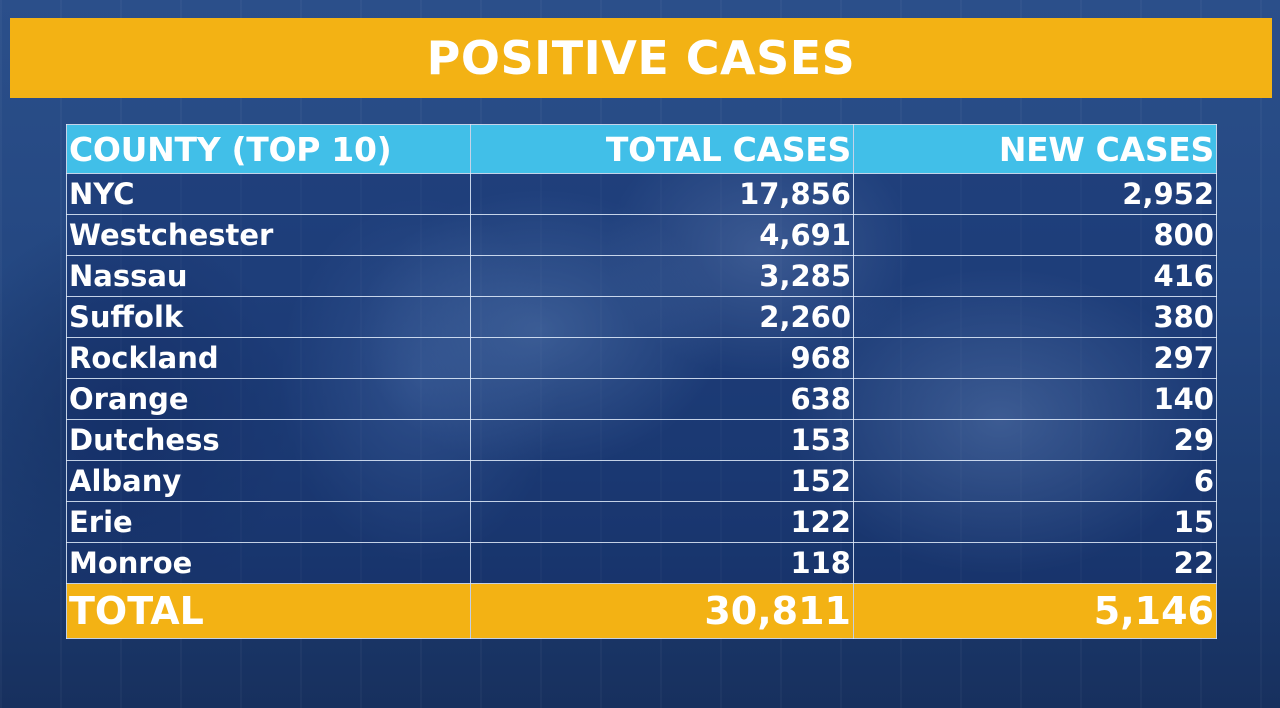 This screenshot has width=1280, height=708. I want to click on table-row: Suffolk 2,260 380, so click(641, 317).